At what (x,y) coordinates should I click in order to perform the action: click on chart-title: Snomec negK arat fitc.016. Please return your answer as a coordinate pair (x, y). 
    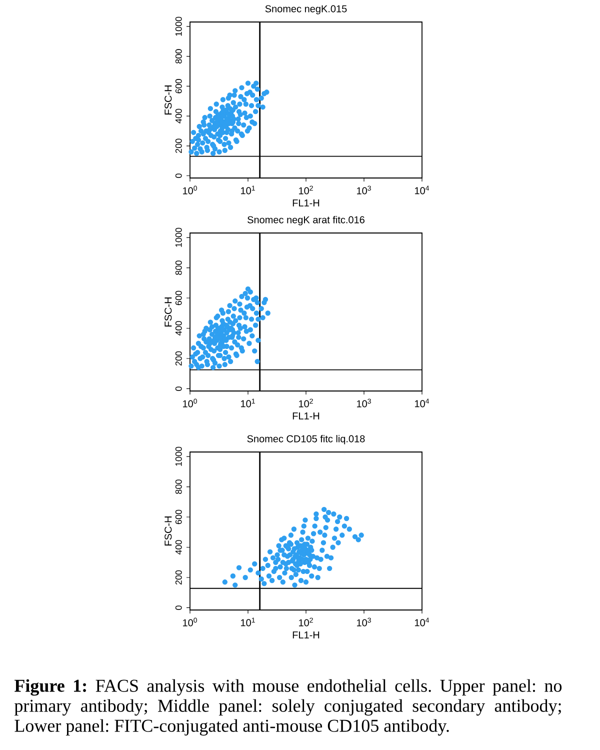
    Looking at the image, I should click on (306, 221).